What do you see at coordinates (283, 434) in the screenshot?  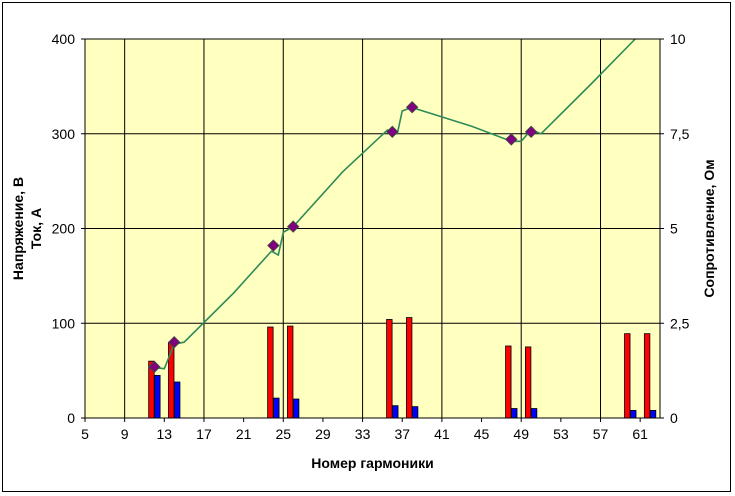 I see `x-tick-label: 25` at bounding box center [283, 434].